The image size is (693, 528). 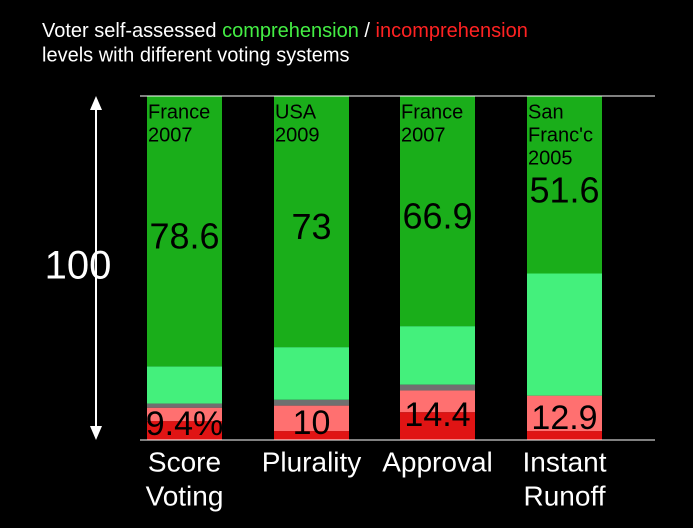 What do you see at coordinates (546, 112) in the screenshot?
I see `source-label: San` at bounding box center [546, 112].